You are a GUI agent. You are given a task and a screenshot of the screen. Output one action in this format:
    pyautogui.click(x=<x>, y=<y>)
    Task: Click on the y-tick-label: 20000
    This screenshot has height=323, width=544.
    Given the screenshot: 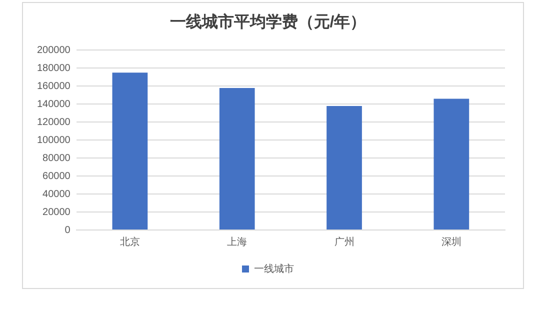 What is the action you would take?
    pyautogui.click(x=56, y=212)
    